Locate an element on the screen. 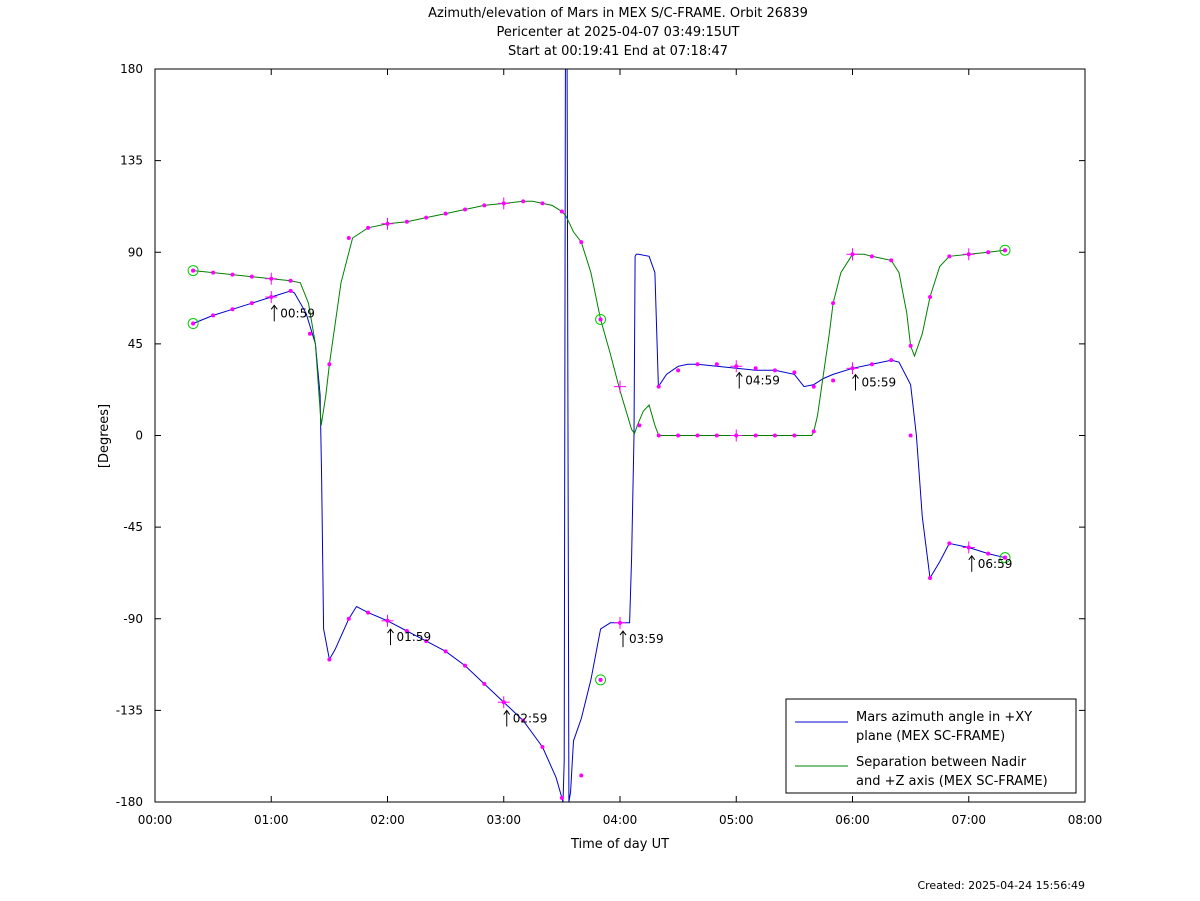 The image size is (1200, 901). x-tick-label: 06:00 is located at coordinates (852, 820).